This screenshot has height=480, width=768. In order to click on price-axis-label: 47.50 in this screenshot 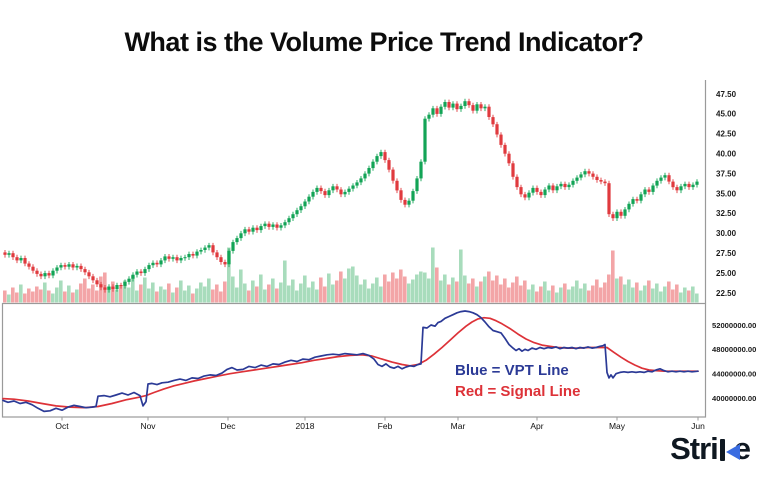, I will do `click(726, 94)`.